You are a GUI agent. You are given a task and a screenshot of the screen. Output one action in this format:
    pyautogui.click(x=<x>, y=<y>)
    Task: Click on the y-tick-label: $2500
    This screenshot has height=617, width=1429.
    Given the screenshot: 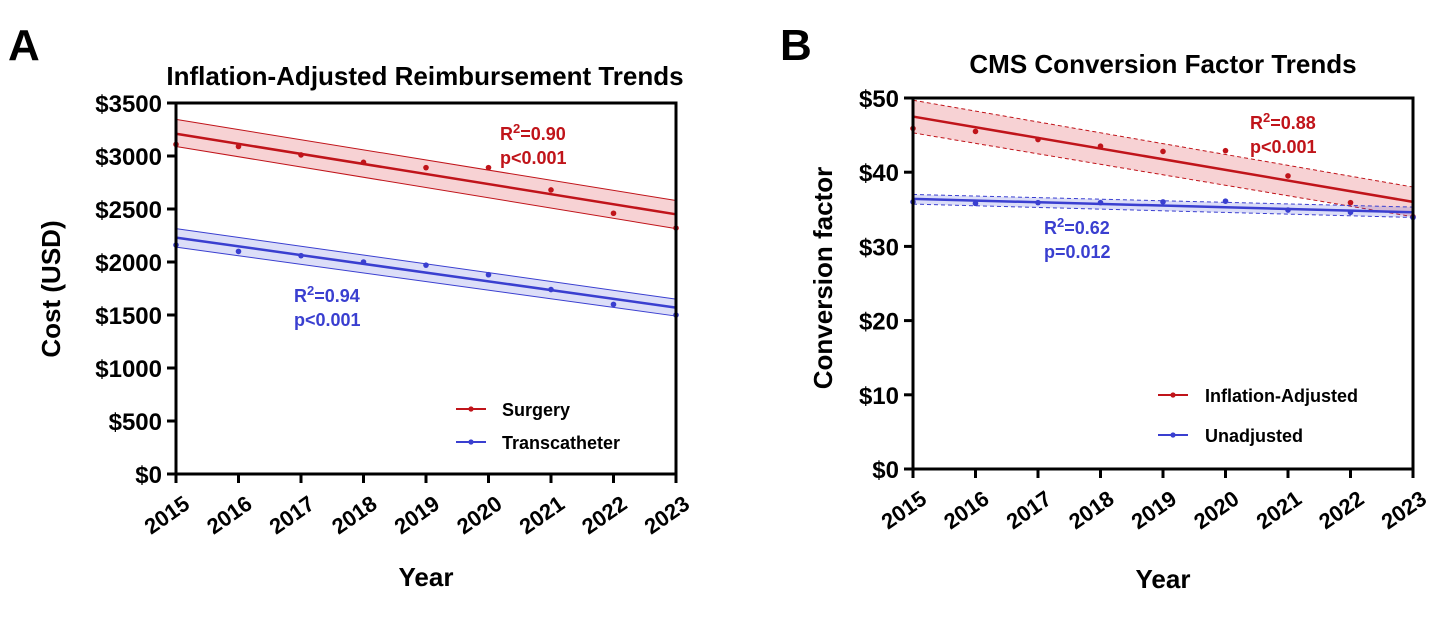 What is the action you would take?
    pyautogui.click(x=128, y=210)
    